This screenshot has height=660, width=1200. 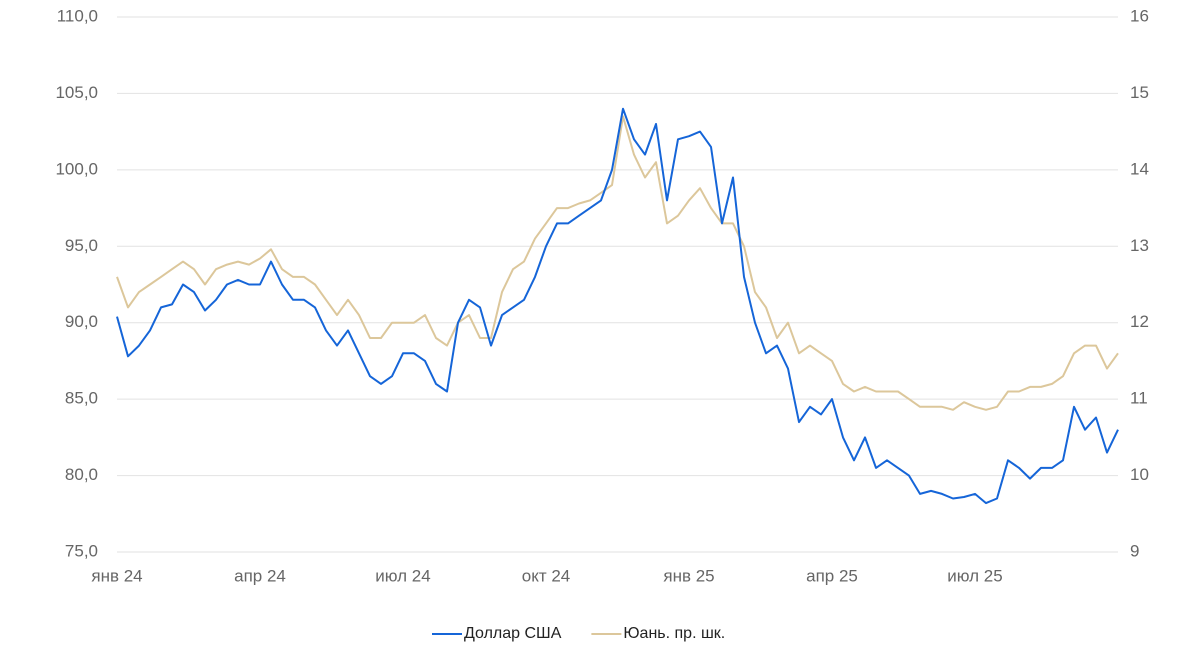 What do you see at coordinates (76, 168) in the screenshot?
I see `y-tick-label: 100,0` at bounding box center [76, 168].